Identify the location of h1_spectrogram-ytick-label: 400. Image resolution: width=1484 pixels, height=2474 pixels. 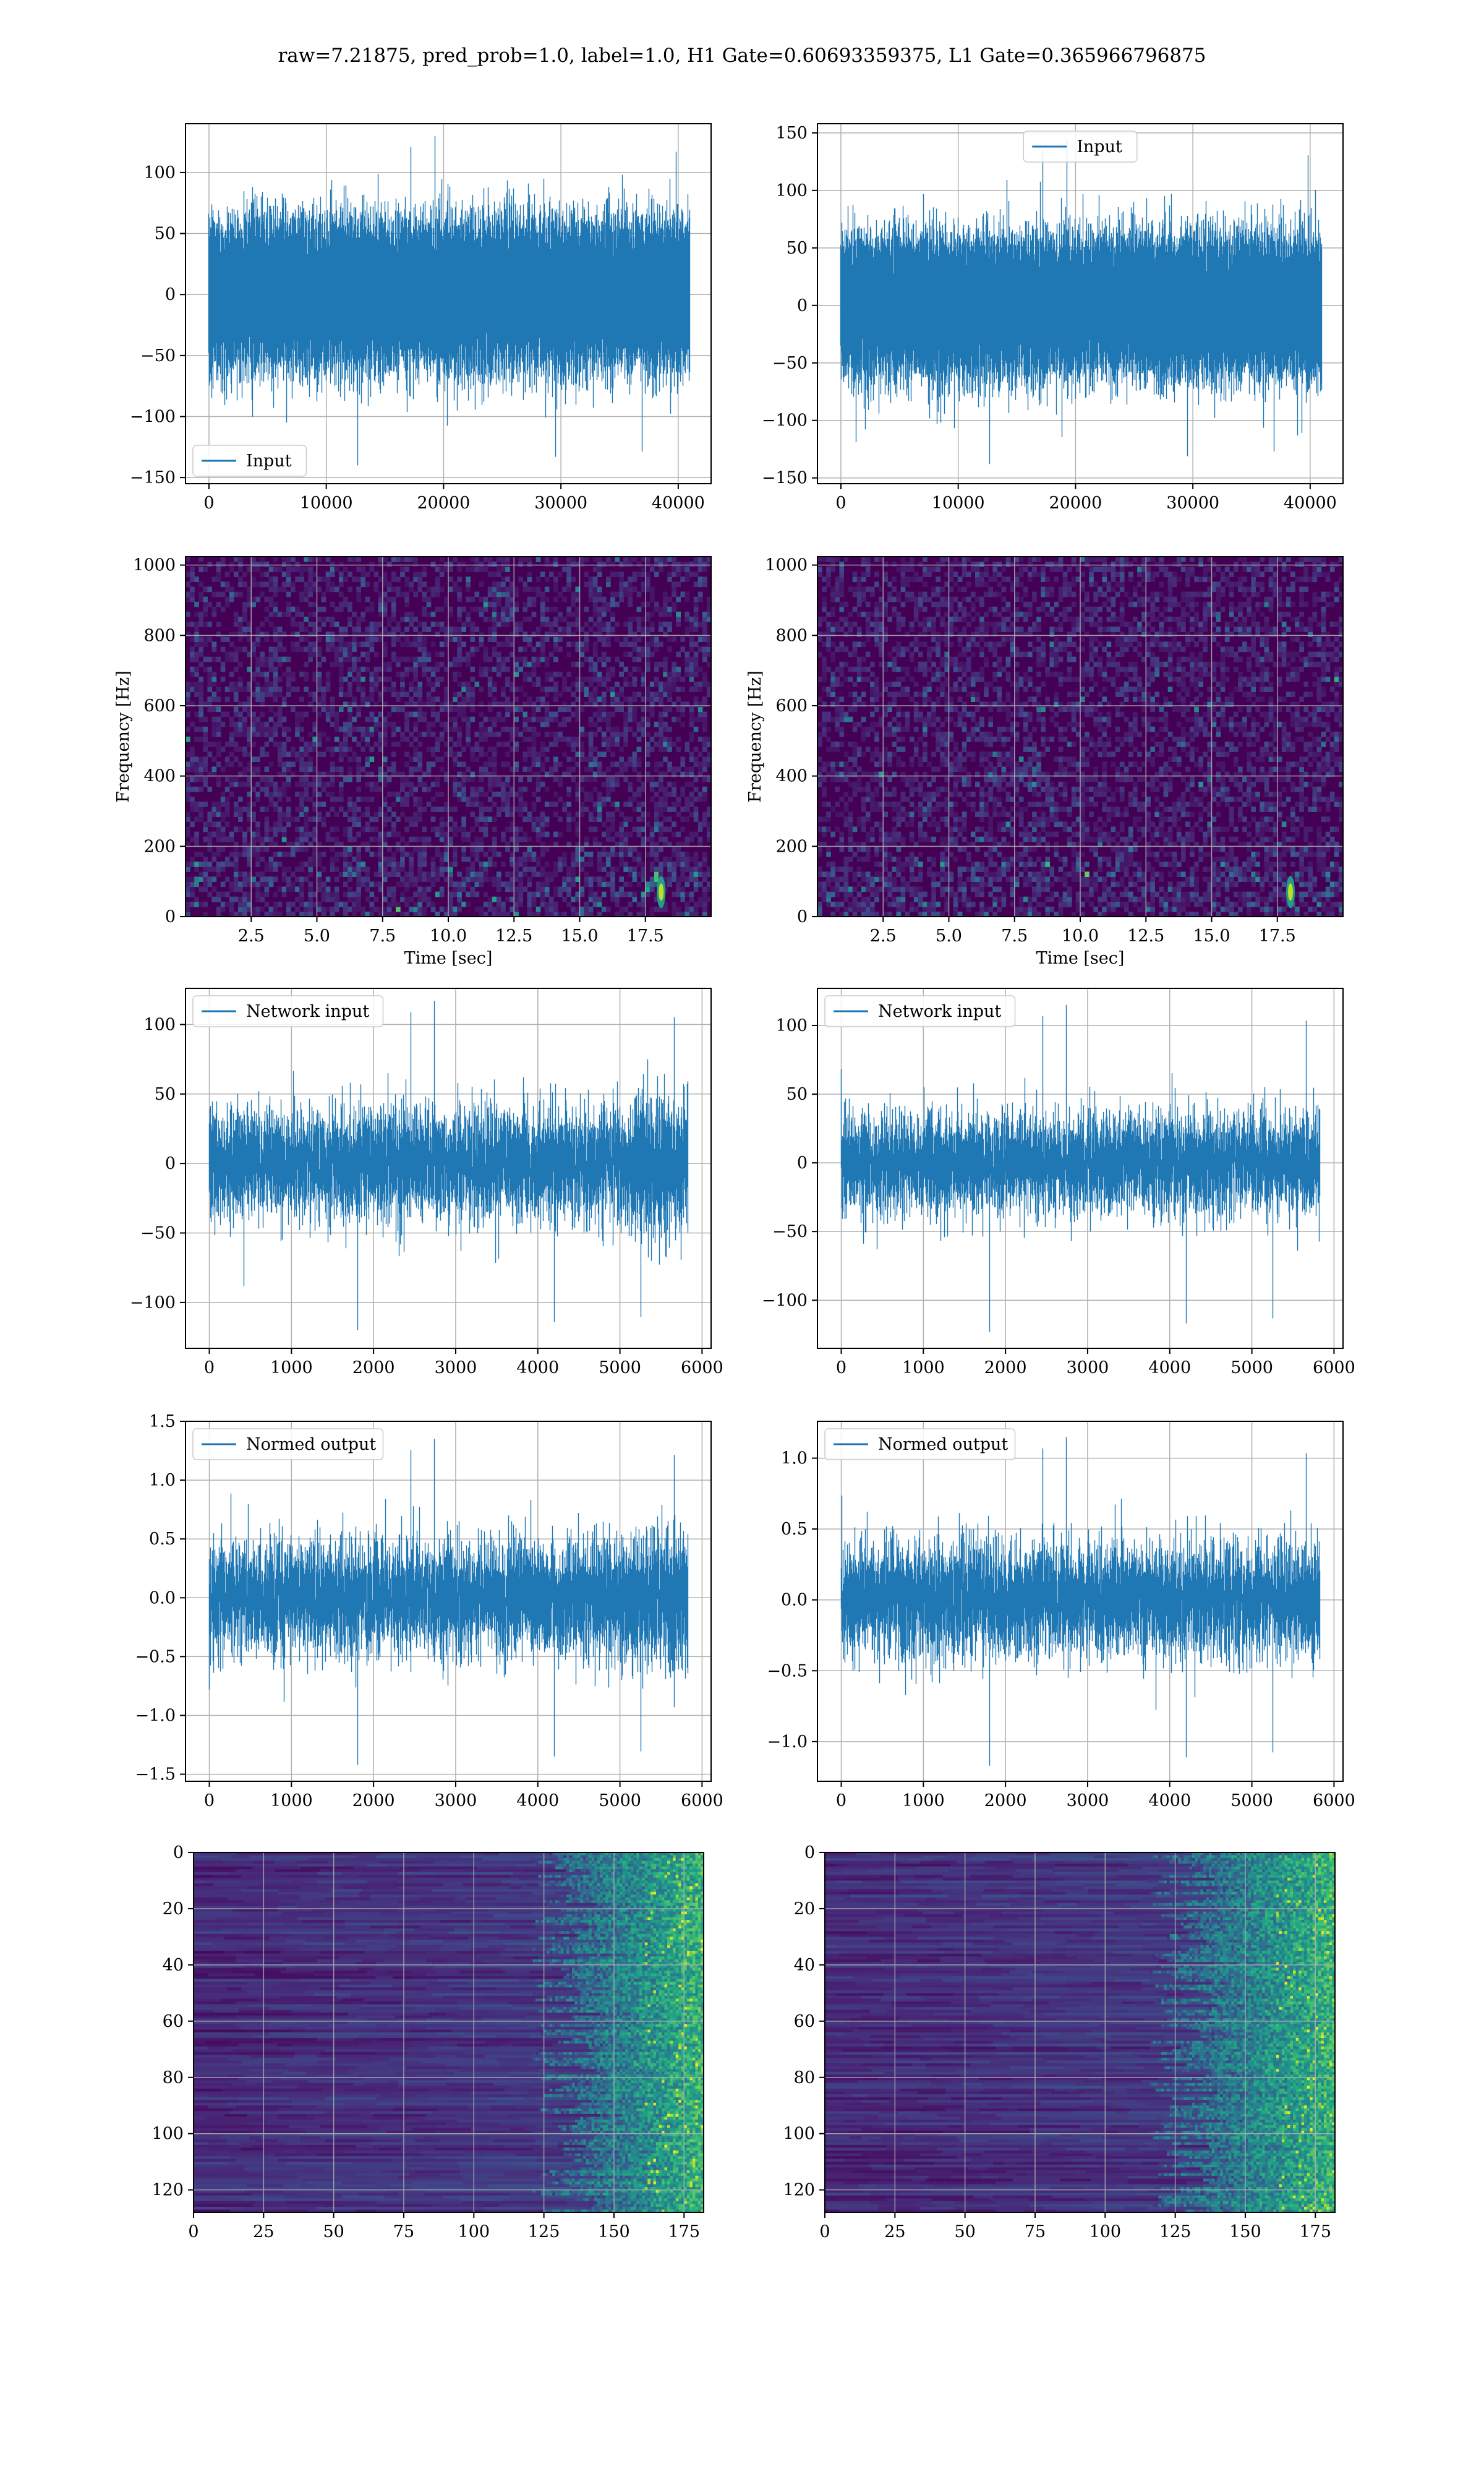
(159, 776).